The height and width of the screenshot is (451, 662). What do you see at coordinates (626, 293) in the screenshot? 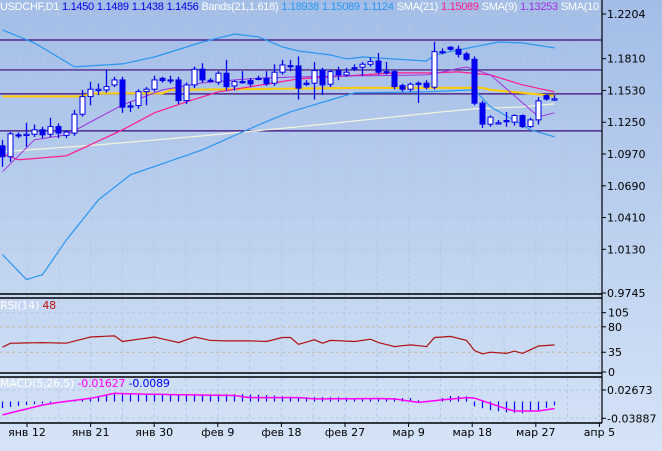
I see `price-axis-label: 0.9745` at bounding box center [626, 293].